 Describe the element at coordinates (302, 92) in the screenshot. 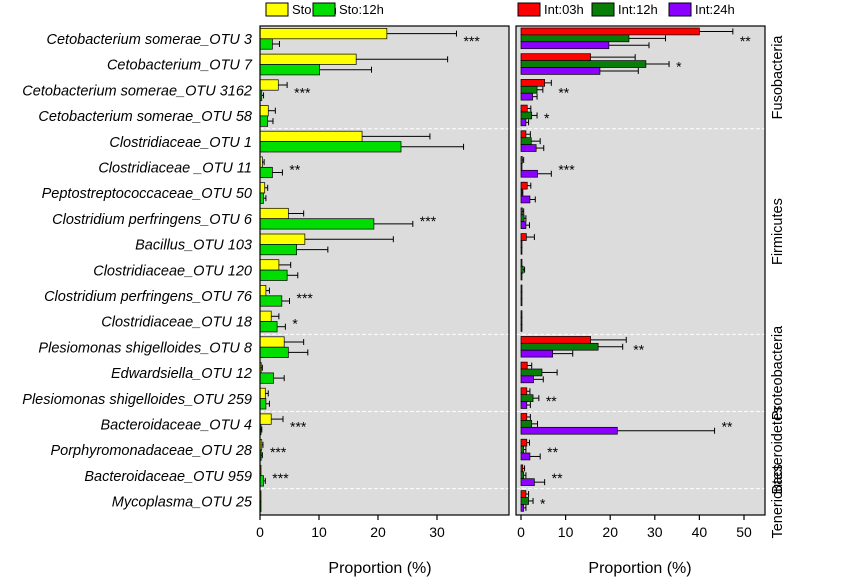

I see `left-significance-cetobacterium-somerae-otu-3162: ***` at that location.